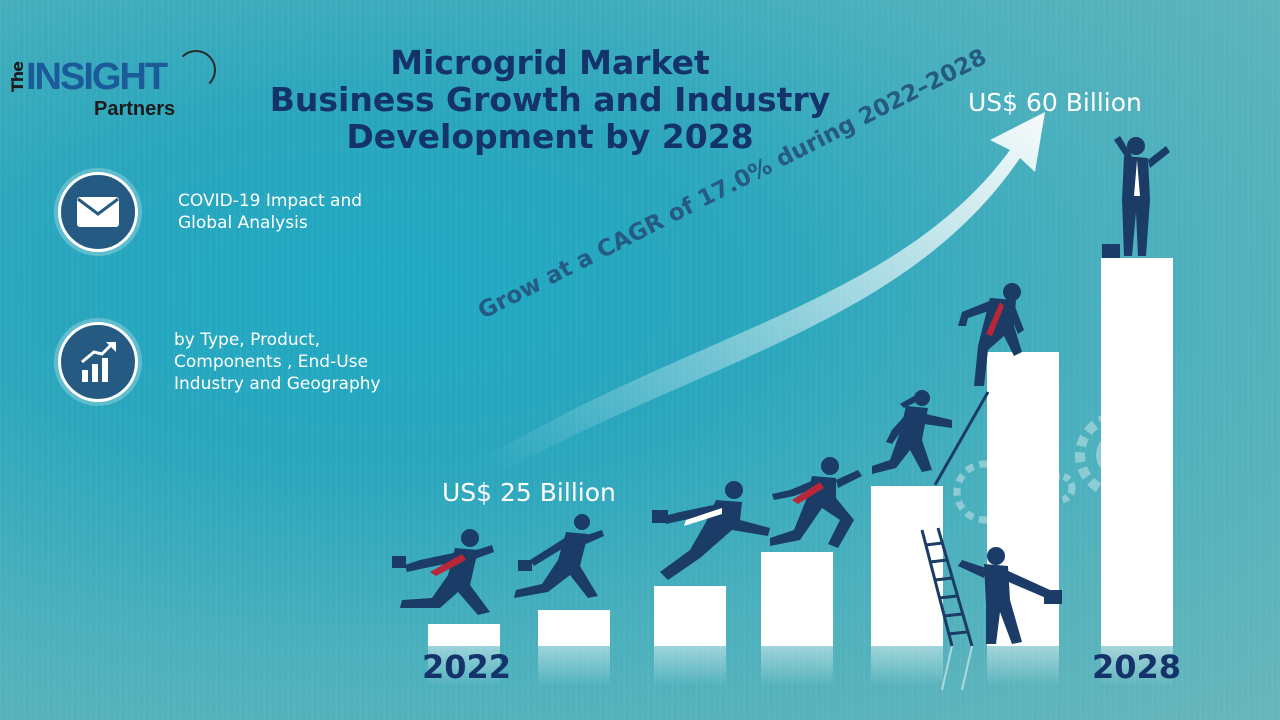  I want to click on logo-partners: Partners, so click(135, 109).